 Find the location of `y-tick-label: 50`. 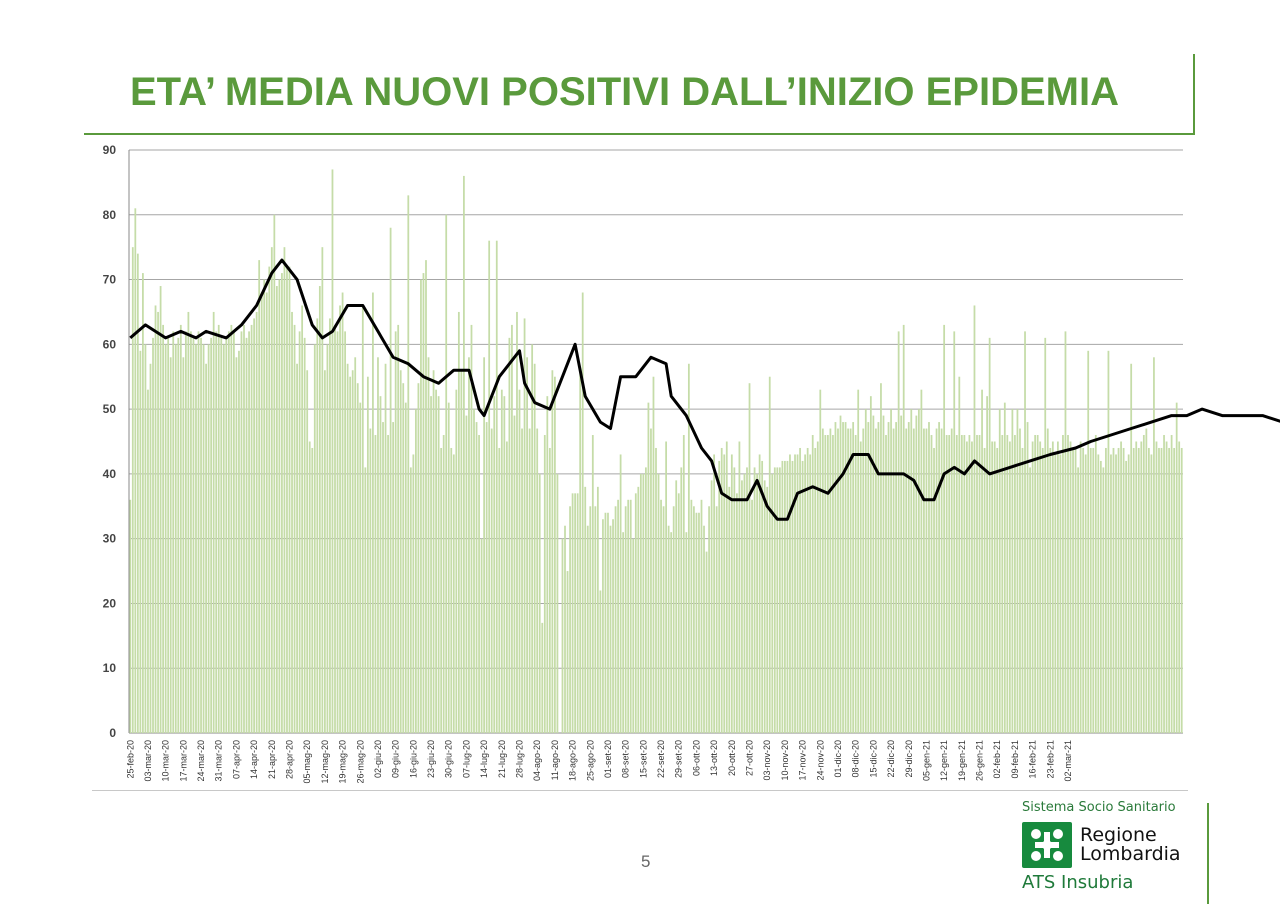

y-tick-label: 50 is located at coordinates (110, 409).